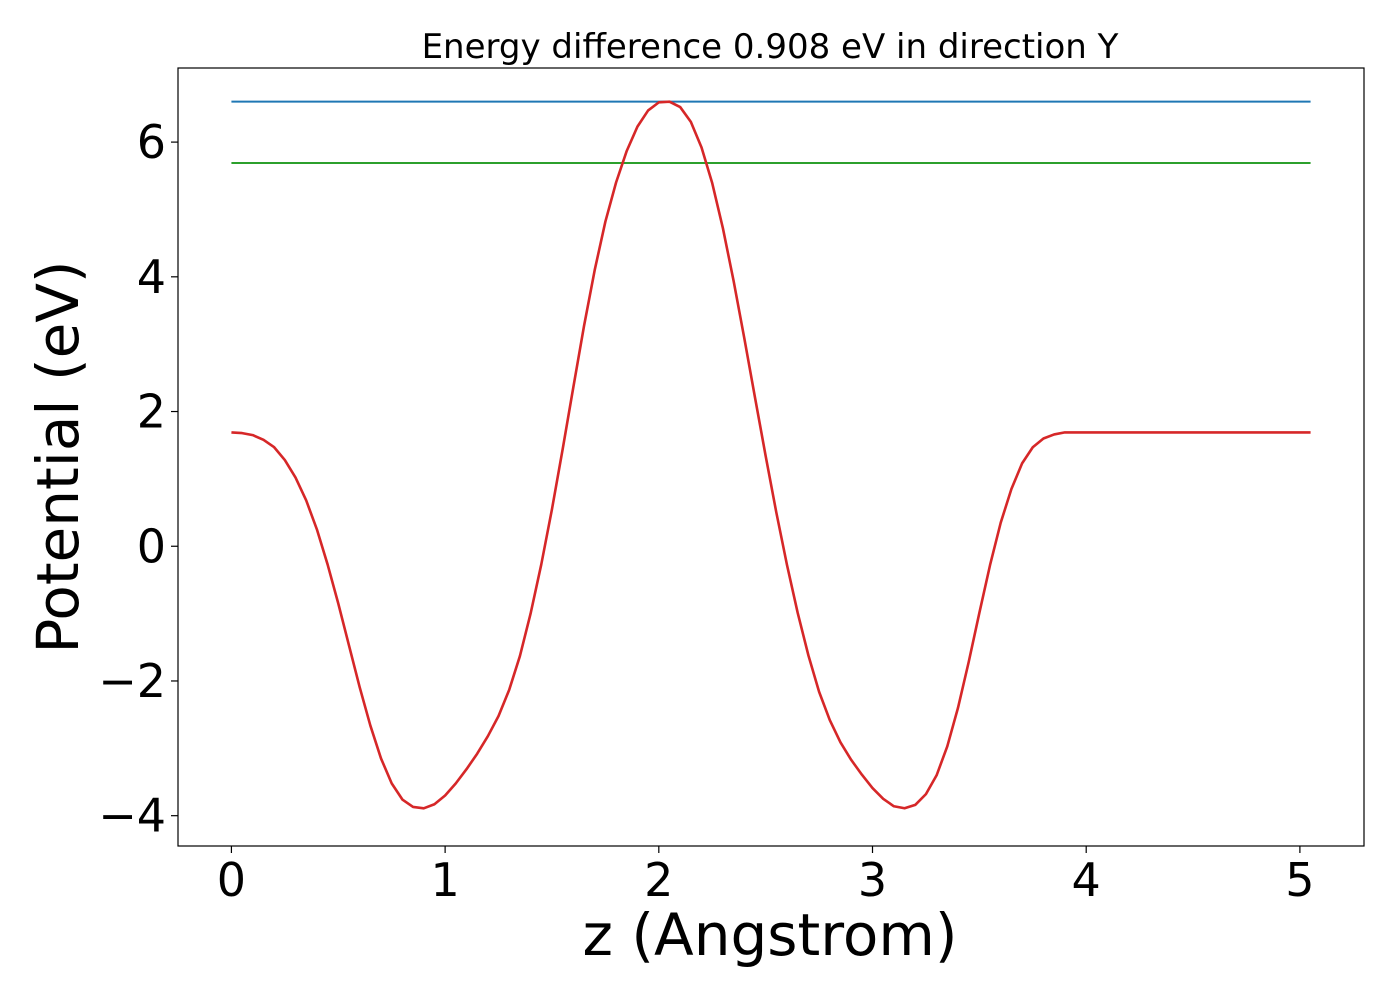 Image resolution: width=1400 pixels, height=1000 pixels. I want to click on x-axis-label: z (Angstrom), so click(770, 935).